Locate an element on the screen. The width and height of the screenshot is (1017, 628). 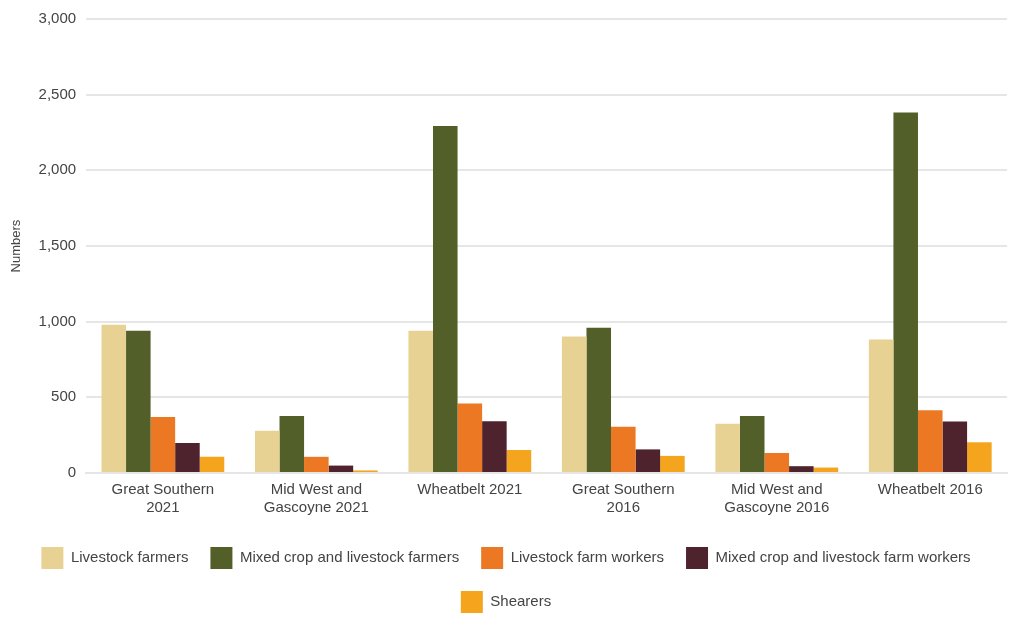
legend-label: Mixed crop and livestock farm workers is located at coordinates (843, 557).